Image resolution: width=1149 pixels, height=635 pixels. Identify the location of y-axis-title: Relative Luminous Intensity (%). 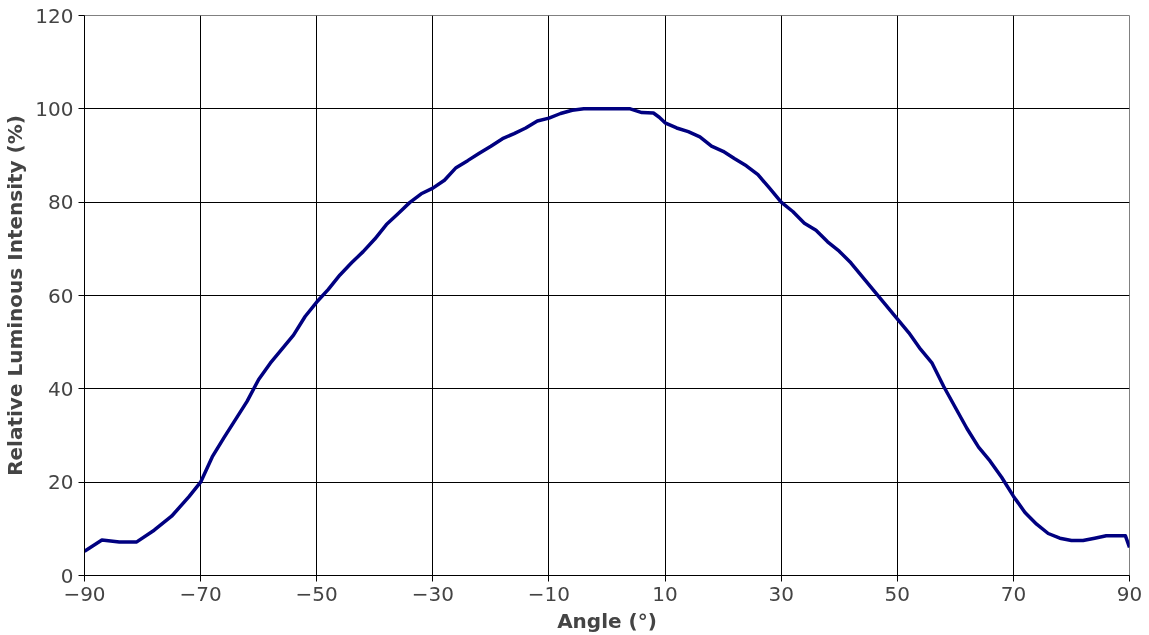
(15, 295).